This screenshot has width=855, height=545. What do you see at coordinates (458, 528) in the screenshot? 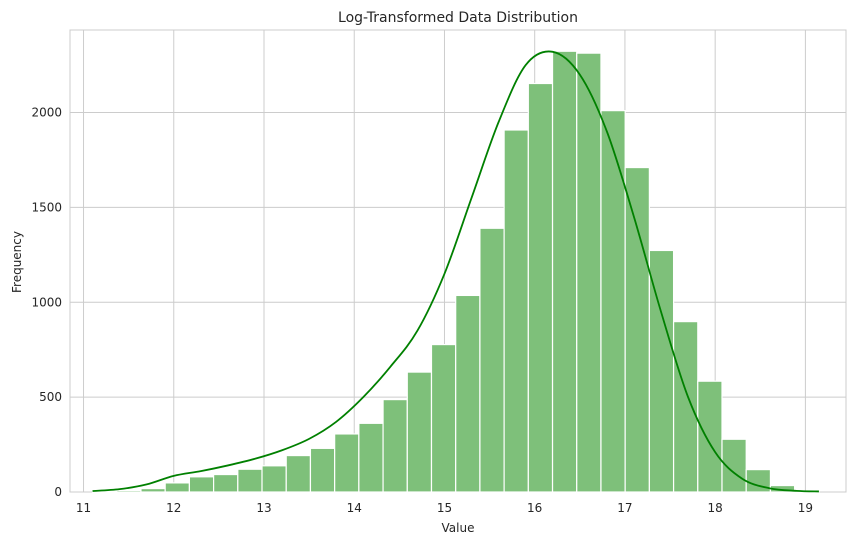
I see `x-axis-label: Value` at bounding box center [458, 528].